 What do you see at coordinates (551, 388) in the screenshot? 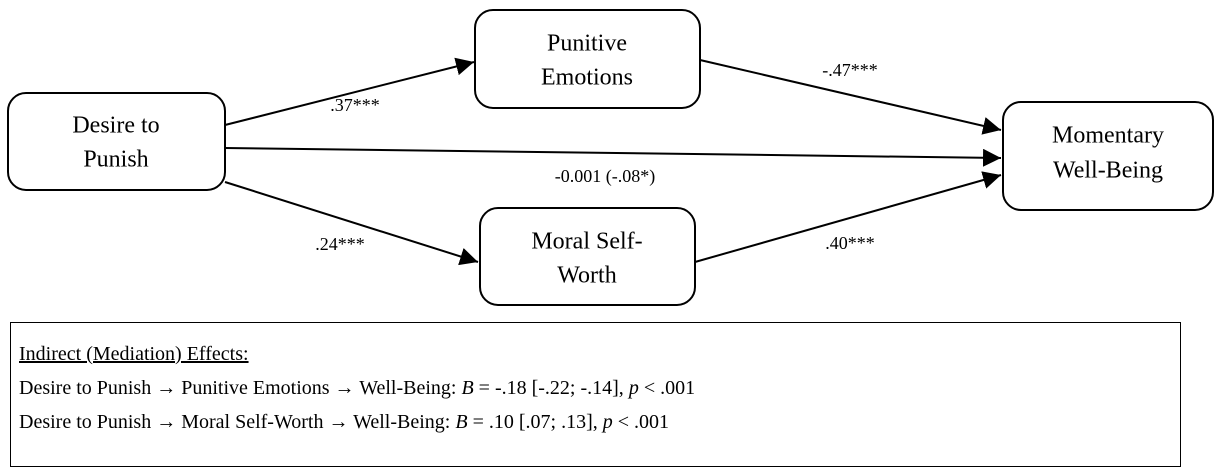
I see `text: = -.18 [-.22; -.14],` at bounding box center [551, 388].